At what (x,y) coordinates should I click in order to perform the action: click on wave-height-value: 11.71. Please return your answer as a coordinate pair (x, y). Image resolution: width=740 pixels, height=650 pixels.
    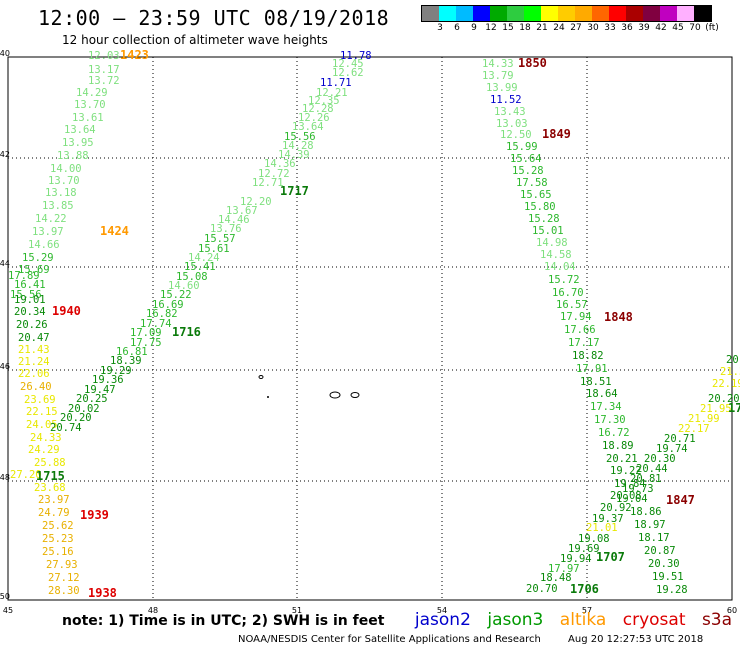
    Looking at the image, I should click on (336, 83).